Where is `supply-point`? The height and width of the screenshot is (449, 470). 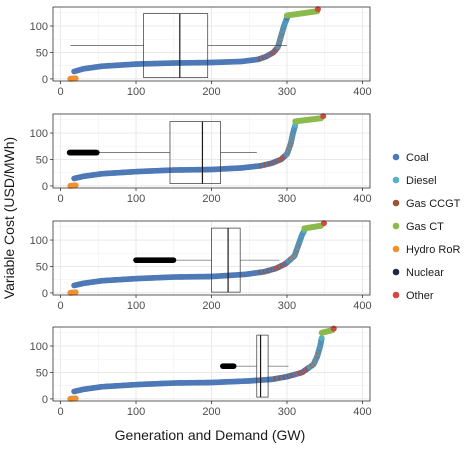
supply-point is located at coordinates (321, 338).